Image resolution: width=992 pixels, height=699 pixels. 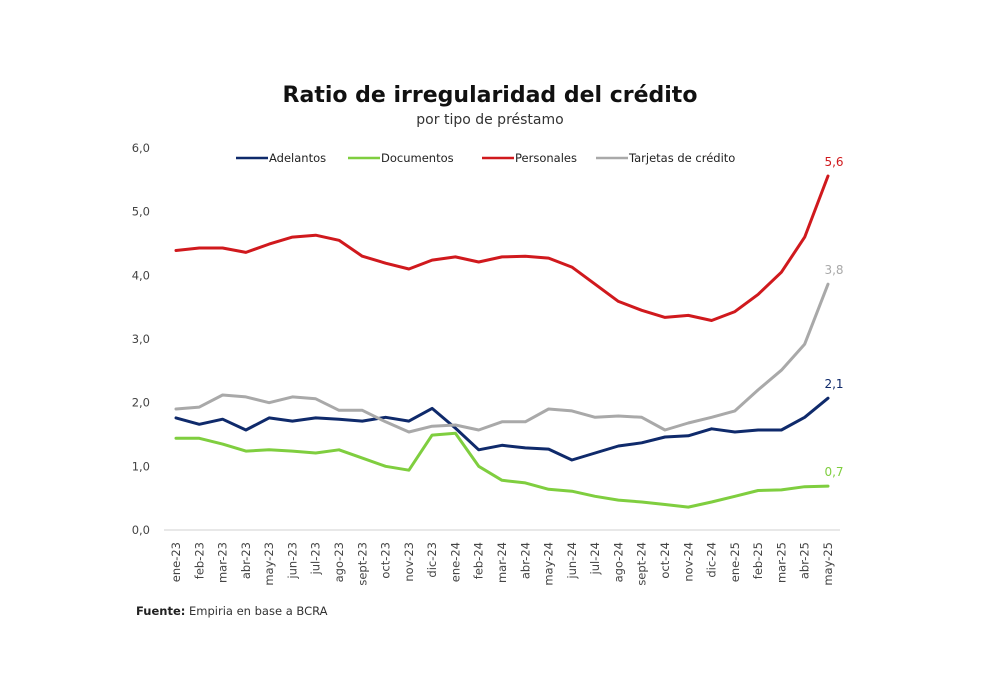 I want to click on data-label: 5,6, so click(x=833, y=162).